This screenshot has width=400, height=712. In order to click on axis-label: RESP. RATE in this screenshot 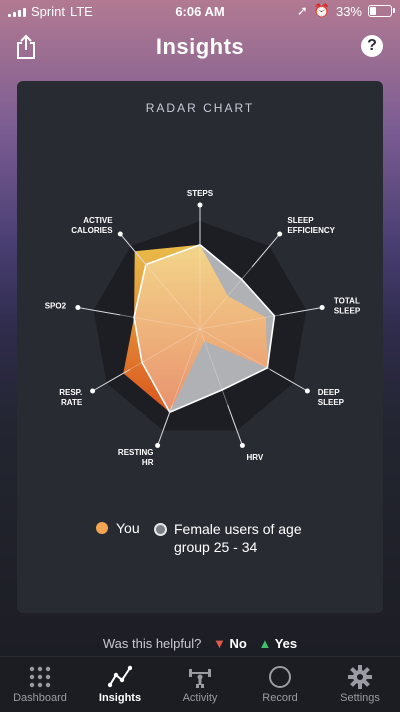, I will do `click(71, 397)`.